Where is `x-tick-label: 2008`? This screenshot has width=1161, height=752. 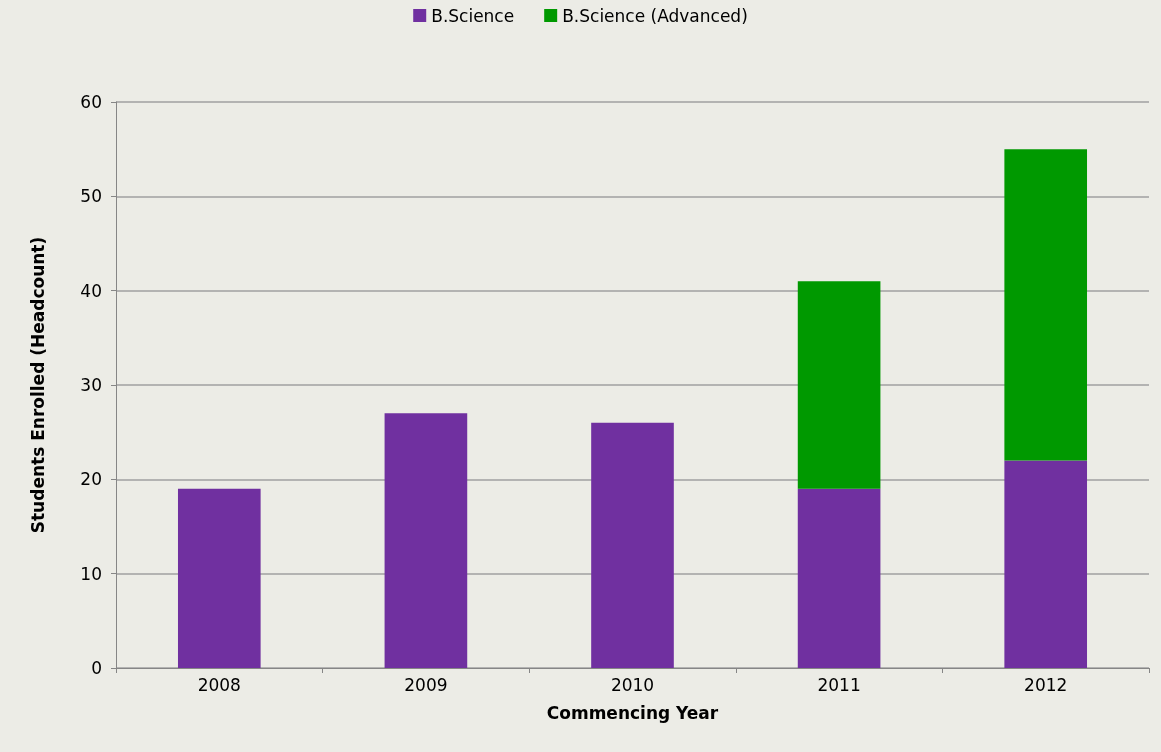 x-tick-label: 2008 is located at coordinates (219, 684).